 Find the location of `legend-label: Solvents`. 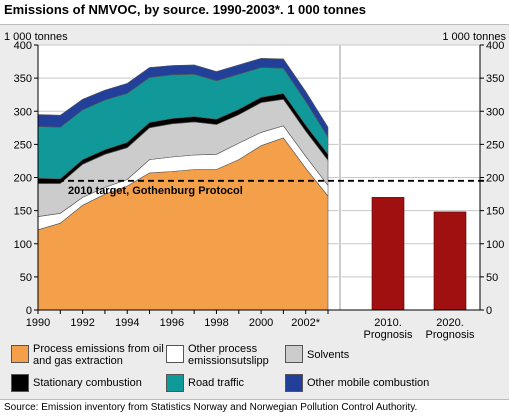

legend-label: Solvents is located at coordinates (328, 355).